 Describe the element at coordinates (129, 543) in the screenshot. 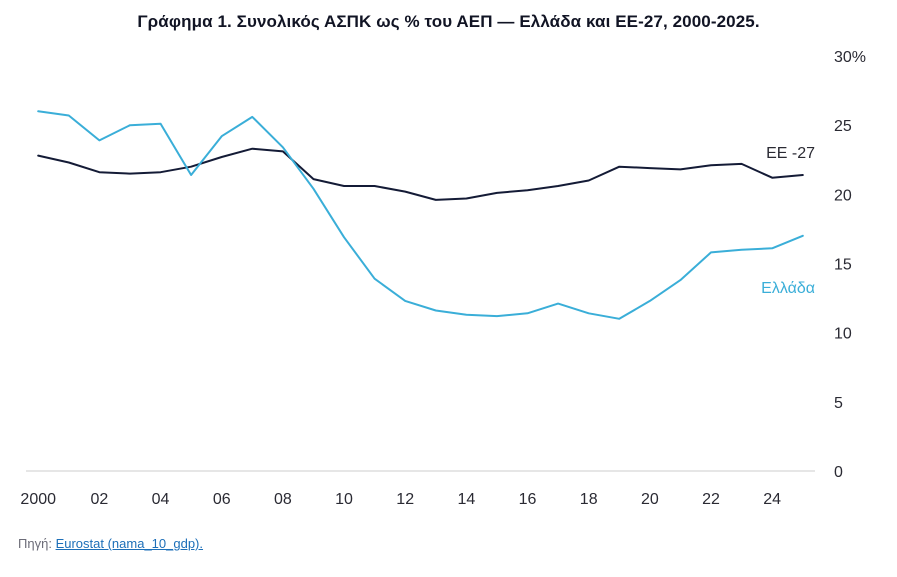

I see `source-link: Eurostat (nama_10_gdp).` at that location.